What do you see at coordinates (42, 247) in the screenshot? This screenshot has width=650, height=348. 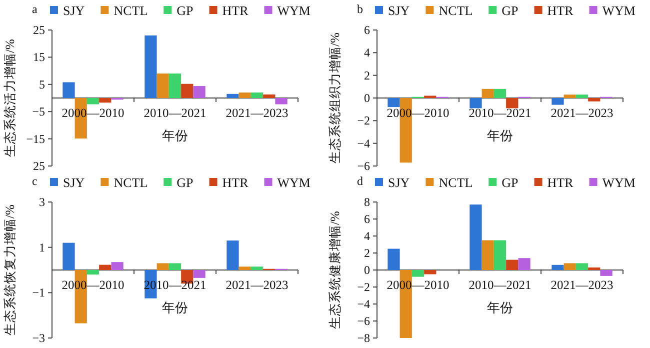 I see `y-tick-label: 1` at bounding box center [42, 247].